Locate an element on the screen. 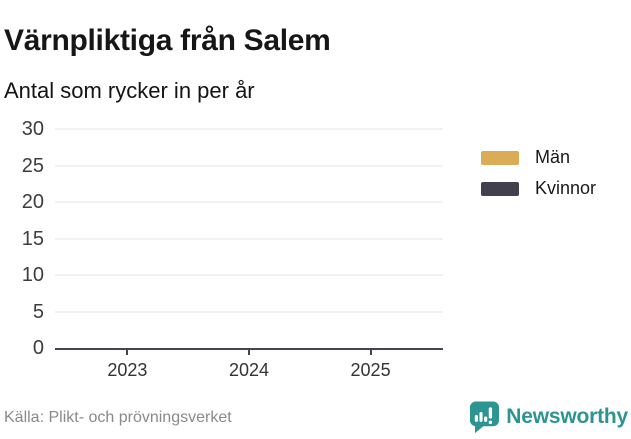  legend-label: Kvinnor is located at coordinates (566, 188).